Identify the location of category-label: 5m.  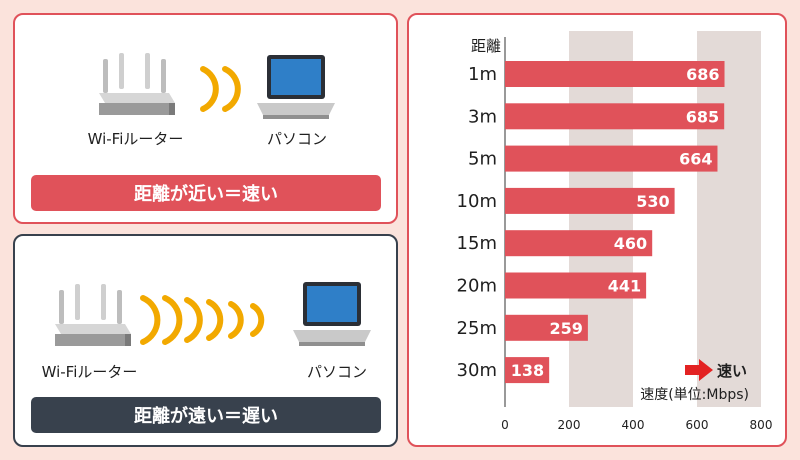
(482, 159).